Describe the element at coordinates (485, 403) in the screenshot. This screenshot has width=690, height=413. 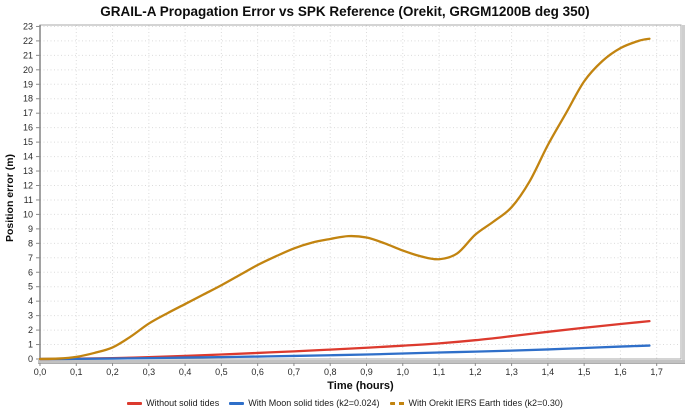
I see `legend-label: With Orekit IERS Earth tides (k2=0.30)` at that location.